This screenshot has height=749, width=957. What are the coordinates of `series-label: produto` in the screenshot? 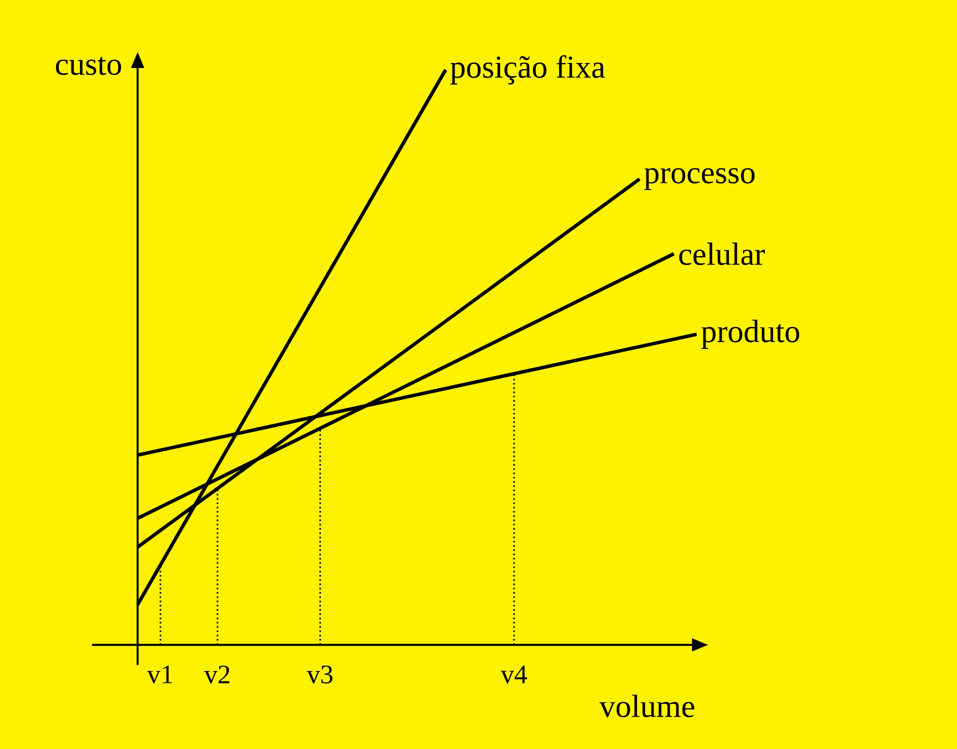 It's located at (750, 334).